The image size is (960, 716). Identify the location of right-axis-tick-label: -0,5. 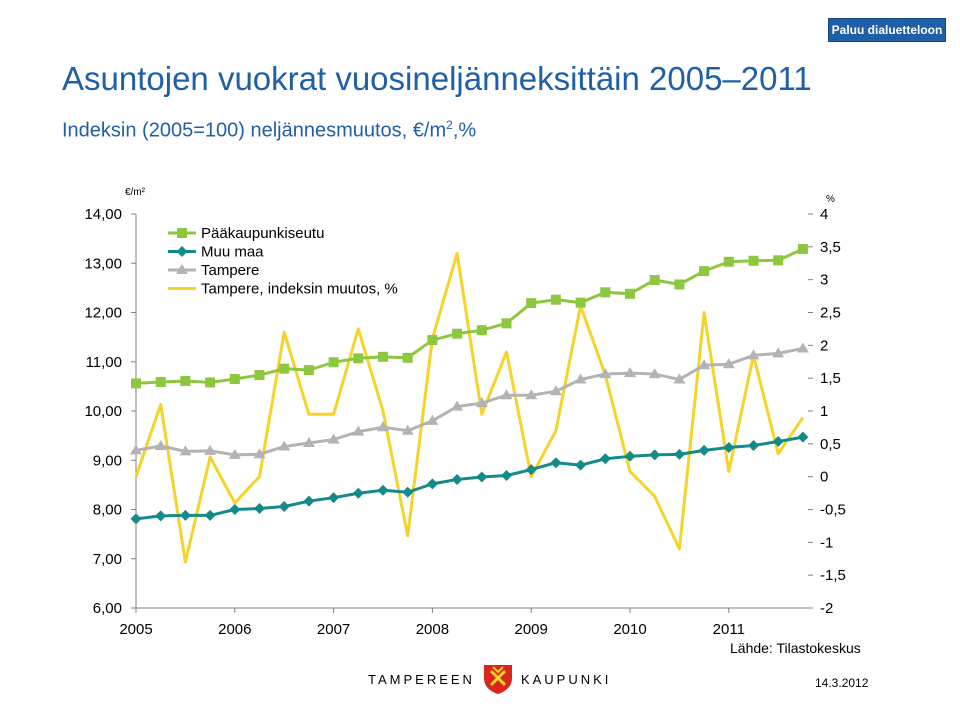
(833, 510).